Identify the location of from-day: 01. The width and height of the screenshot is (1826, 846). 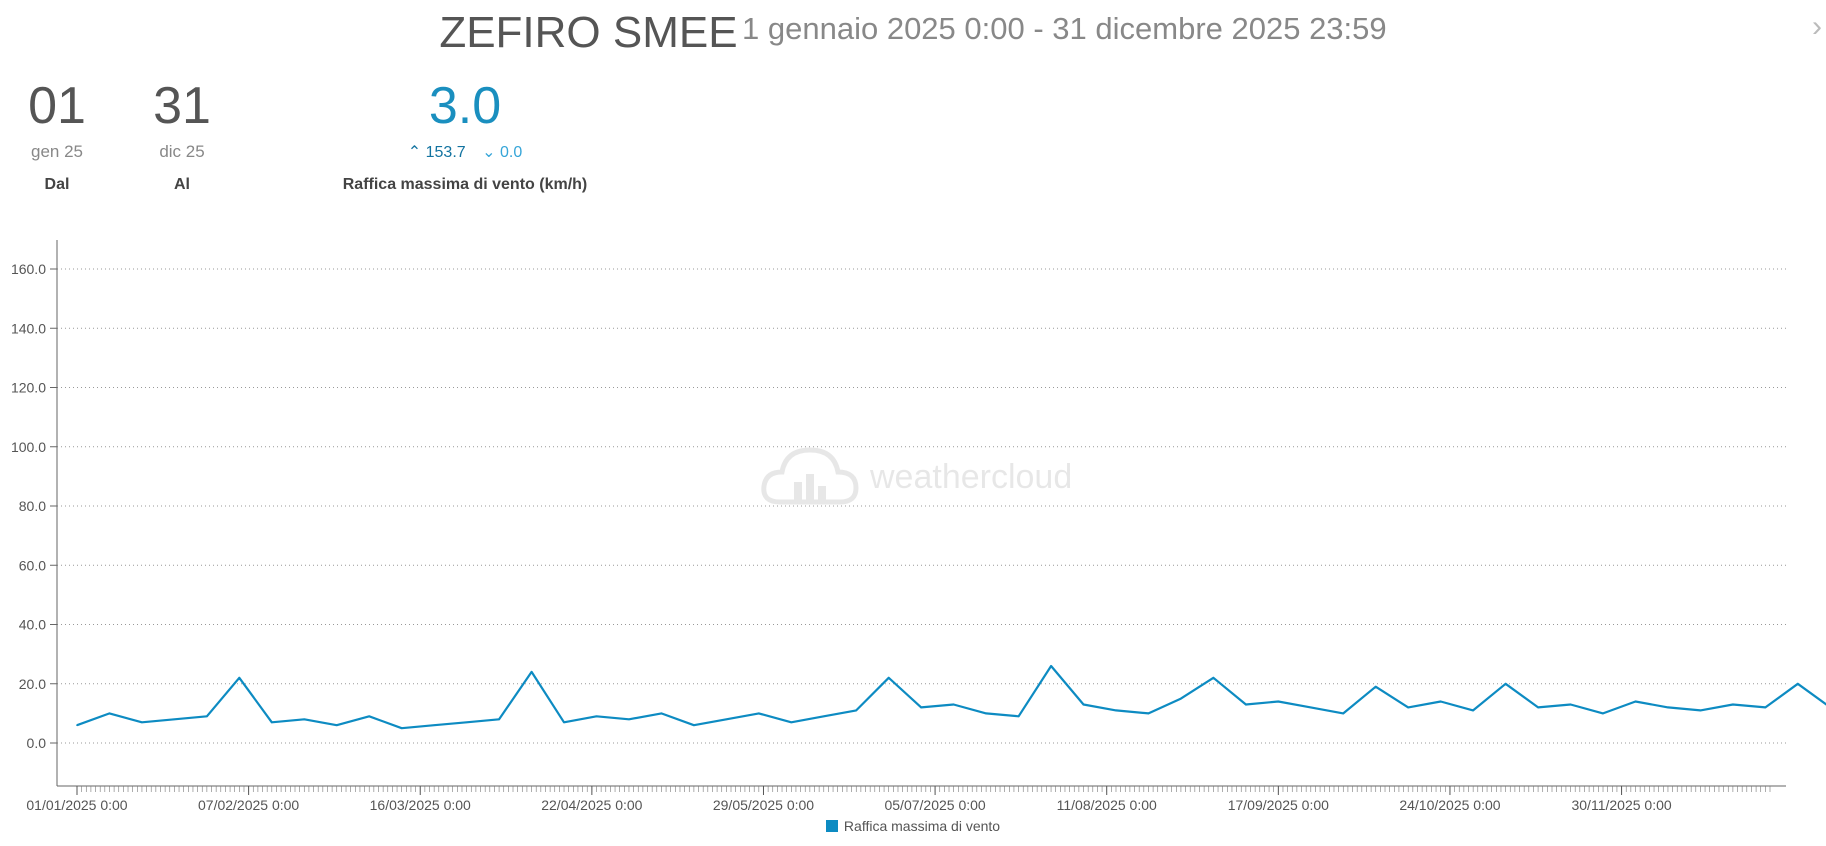
(57, 106).